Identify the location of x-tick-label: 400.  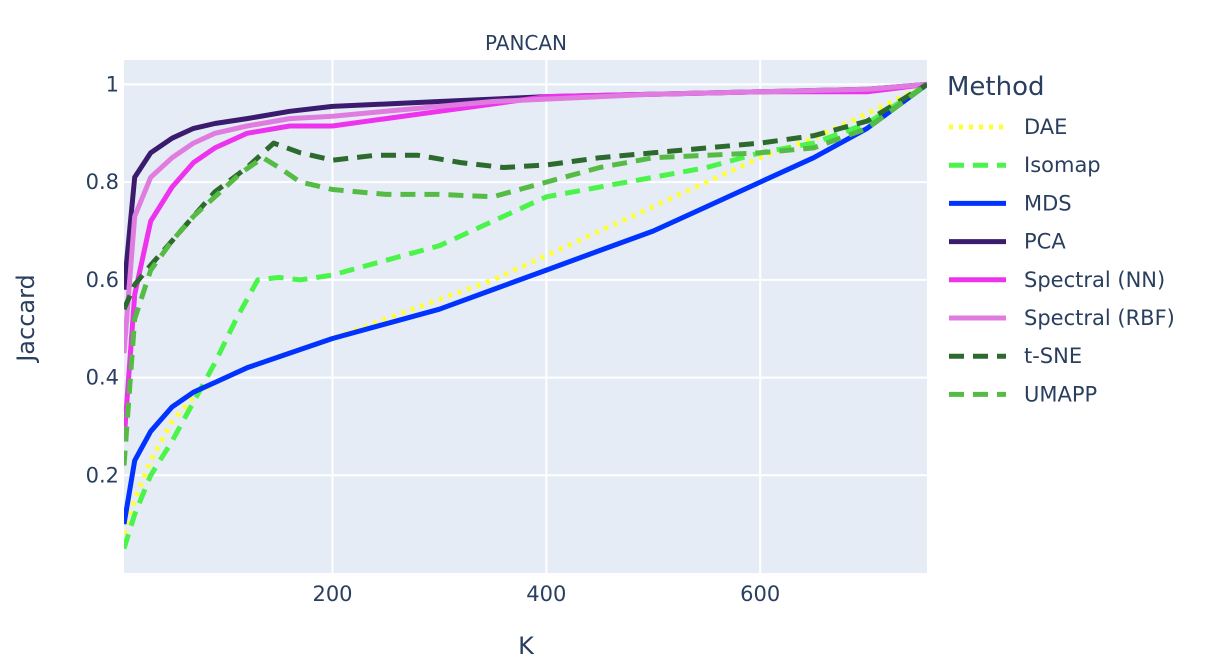
(546, 594).